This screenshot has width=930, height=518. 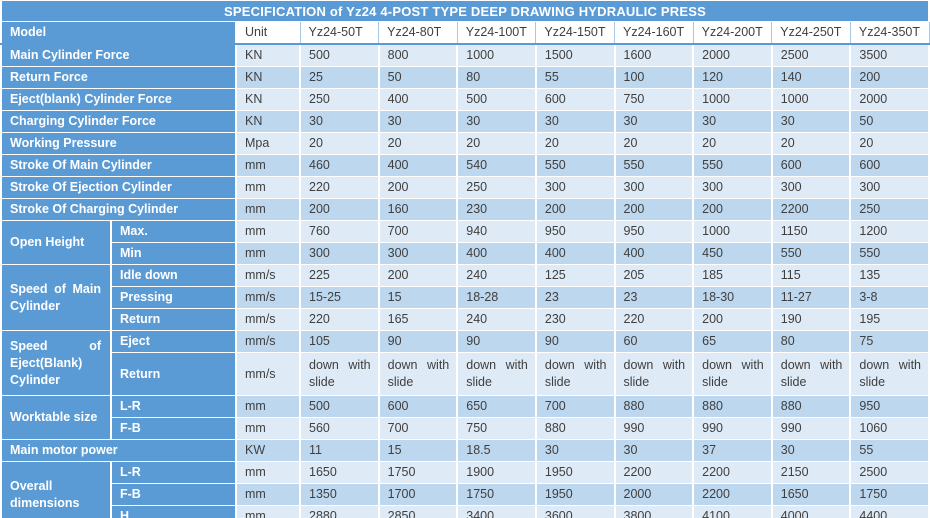 What do you see at coordinates (732, 511) in the screenshot?
I see `value-cell: 4100` at bounding box center [732, 511].